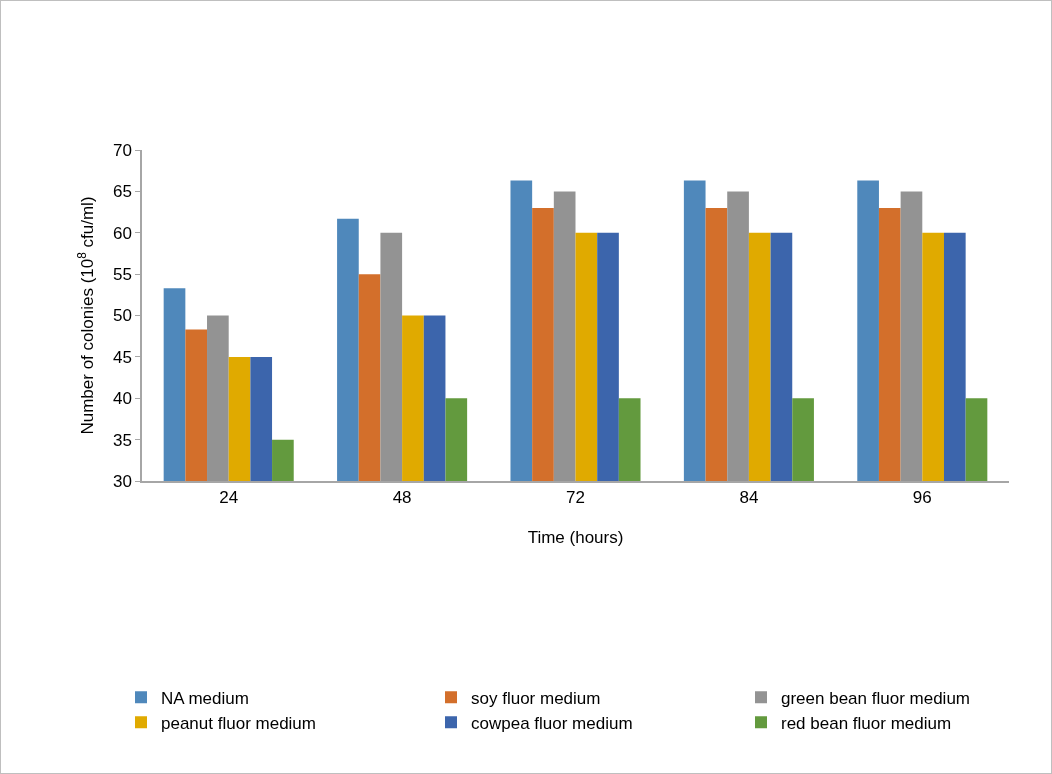 The height and width of the screenshot is (774, 1052). What do you see at coordinates (122, 481) in the screenshot?
I see `y-tick-label: 30` at bounding box center [122, 481].